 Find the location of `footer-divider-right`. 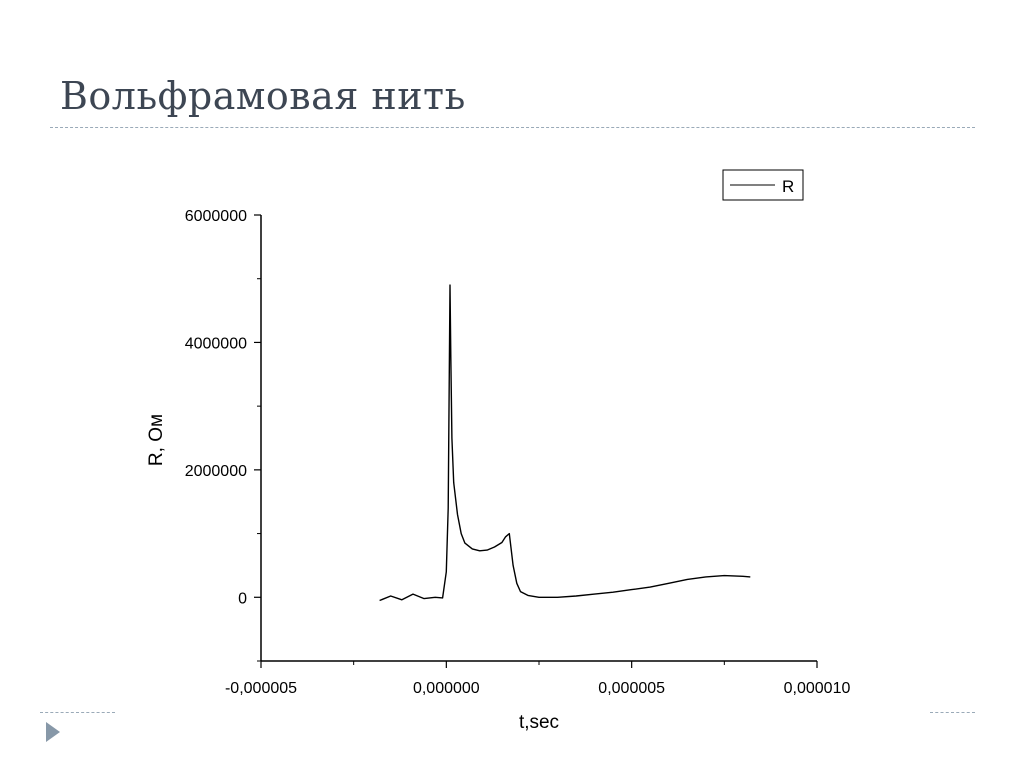

footer-divider-right is located at coordinates (952, 712).